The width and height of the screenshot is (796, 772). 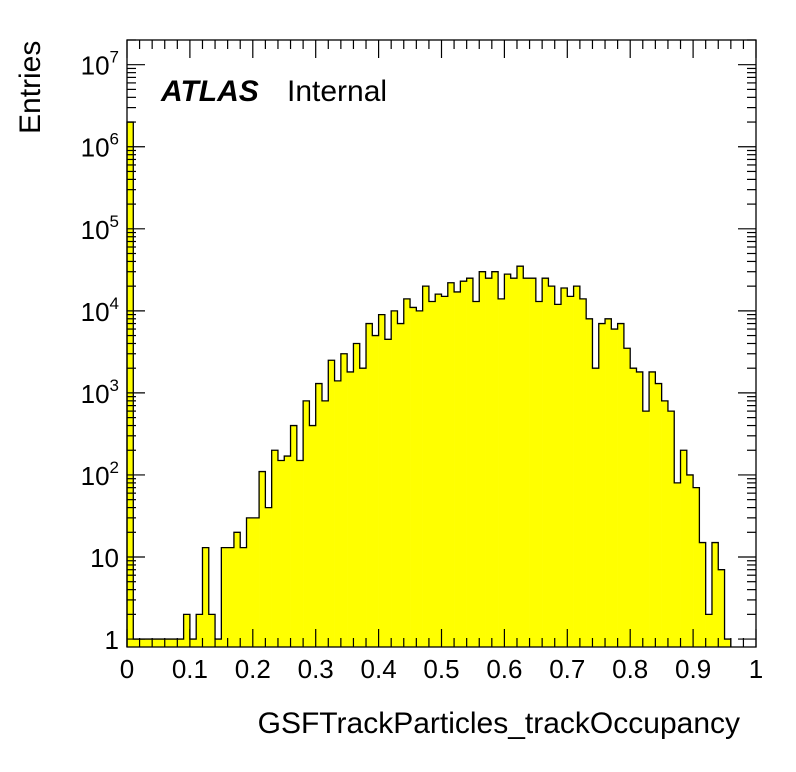 I want to click on y-tick-label: 10⁶, so click(x=100, y=146).